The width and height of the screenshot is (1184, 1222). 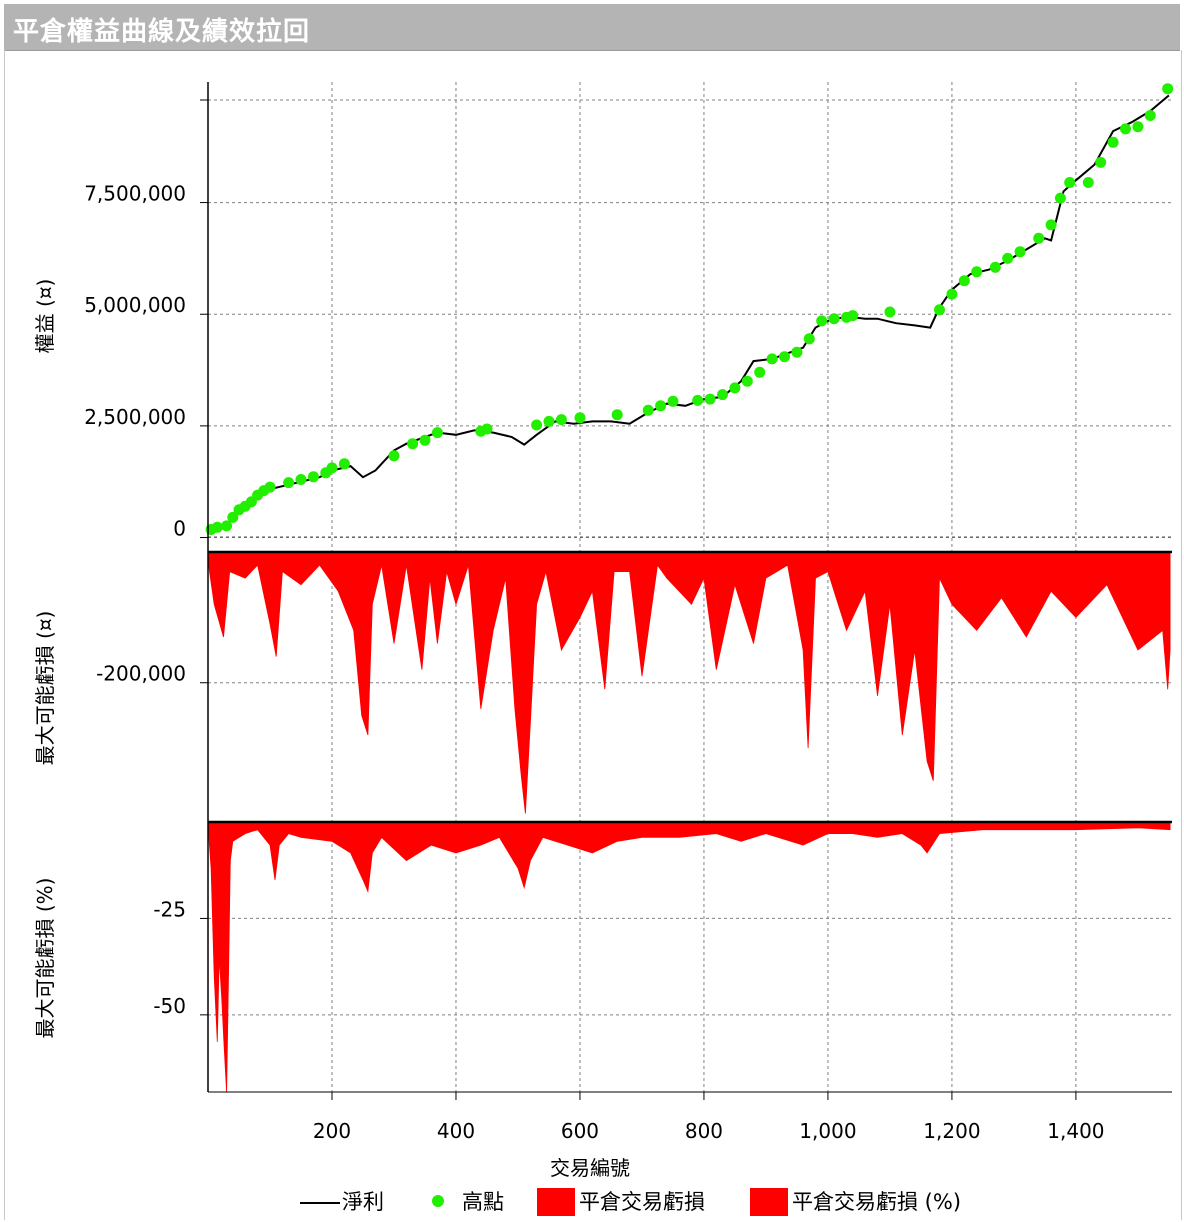 I want to click on y-tick-label: 2,500,000, so click(x=135, y=417).